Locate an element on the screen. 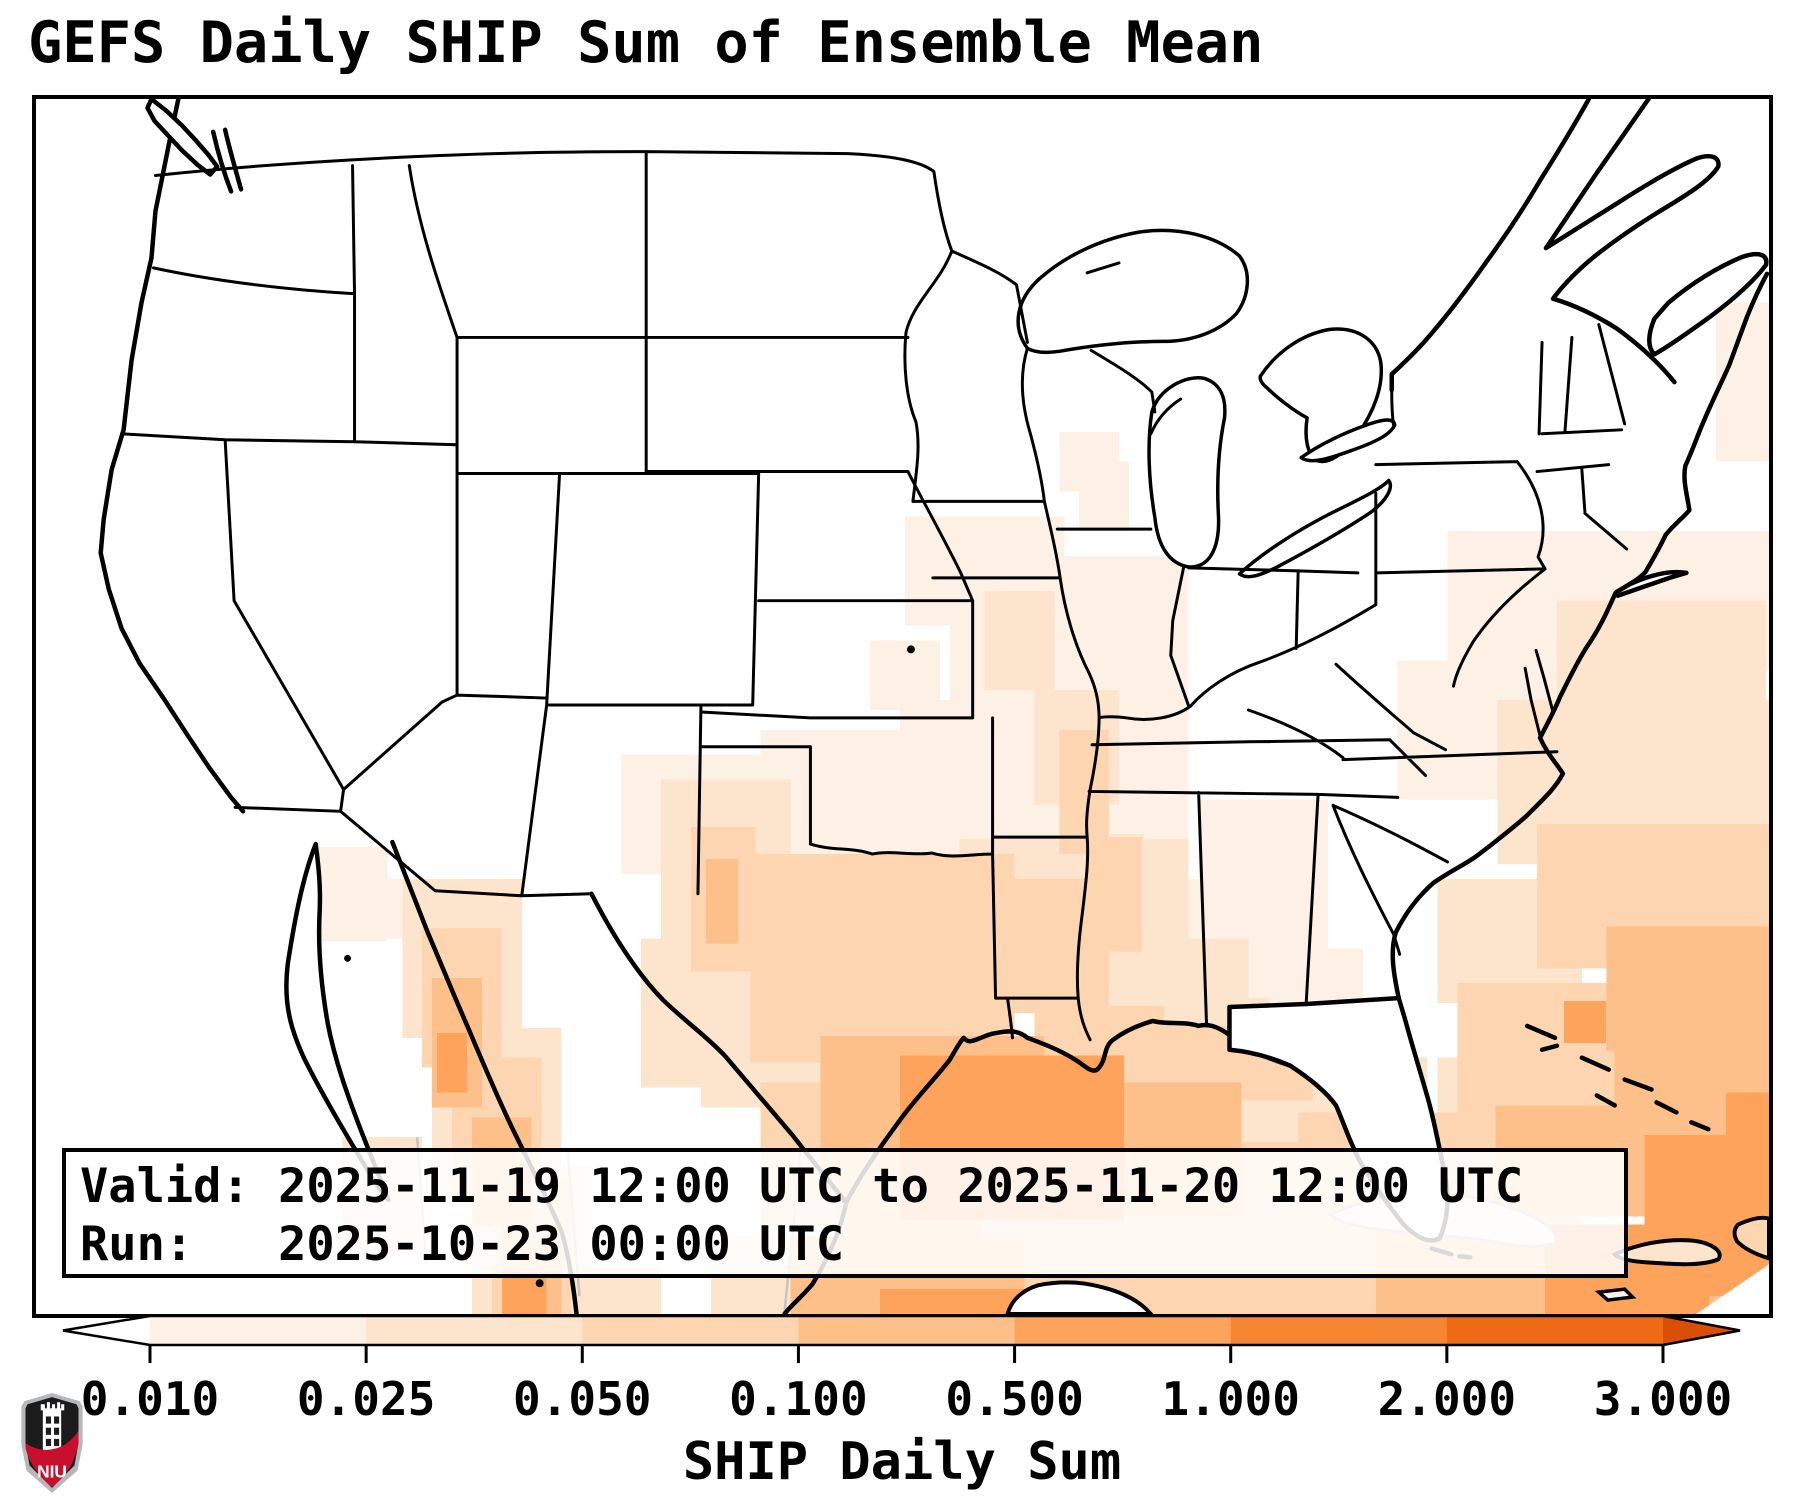 Image resolution: width=1803 pixels, height=1500 pixels. gulf-coast is located at coordinates (1068, 1111).